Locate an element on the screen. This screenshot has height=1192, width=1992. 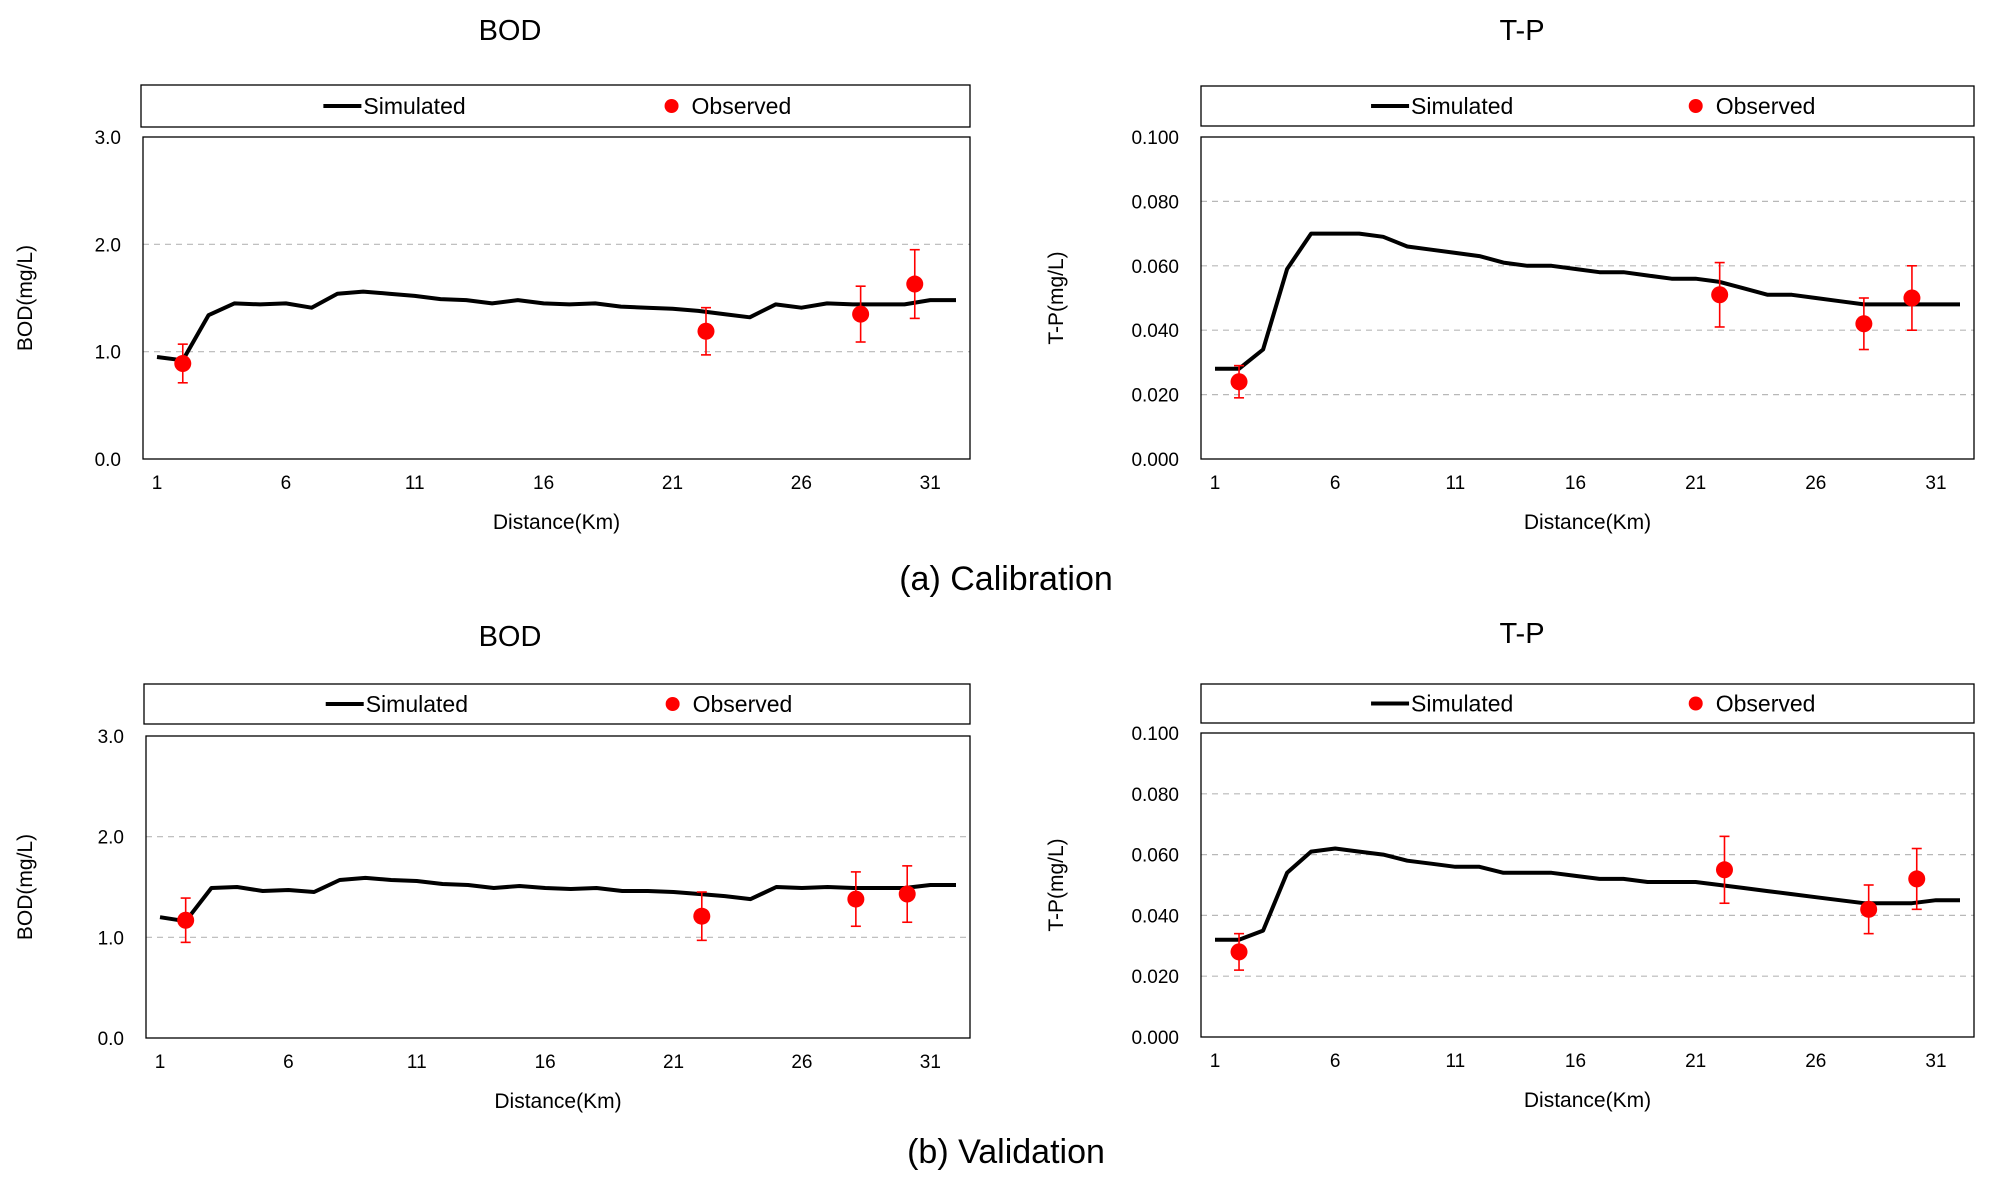
caption-validation: (b) Validation is located at coordinates (1006, 1152).